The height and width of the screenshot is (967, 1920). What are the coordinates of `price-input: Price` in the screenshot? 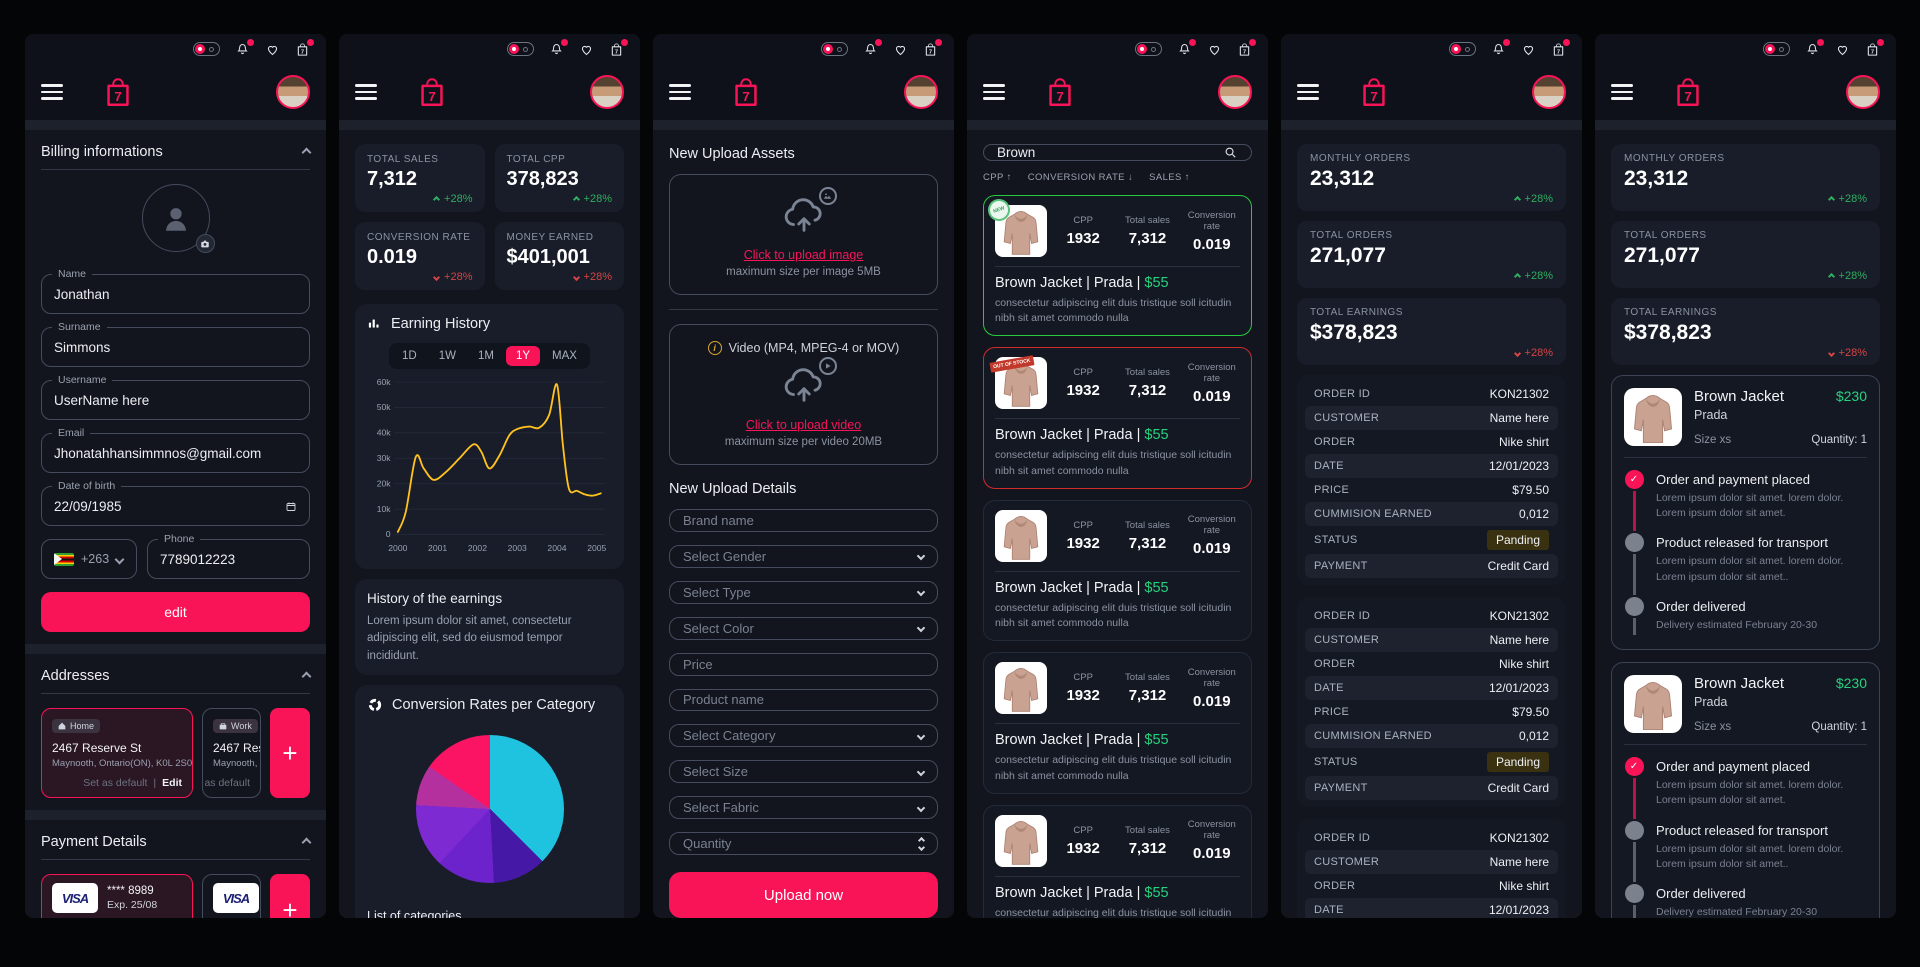 It's located at (803, 664).